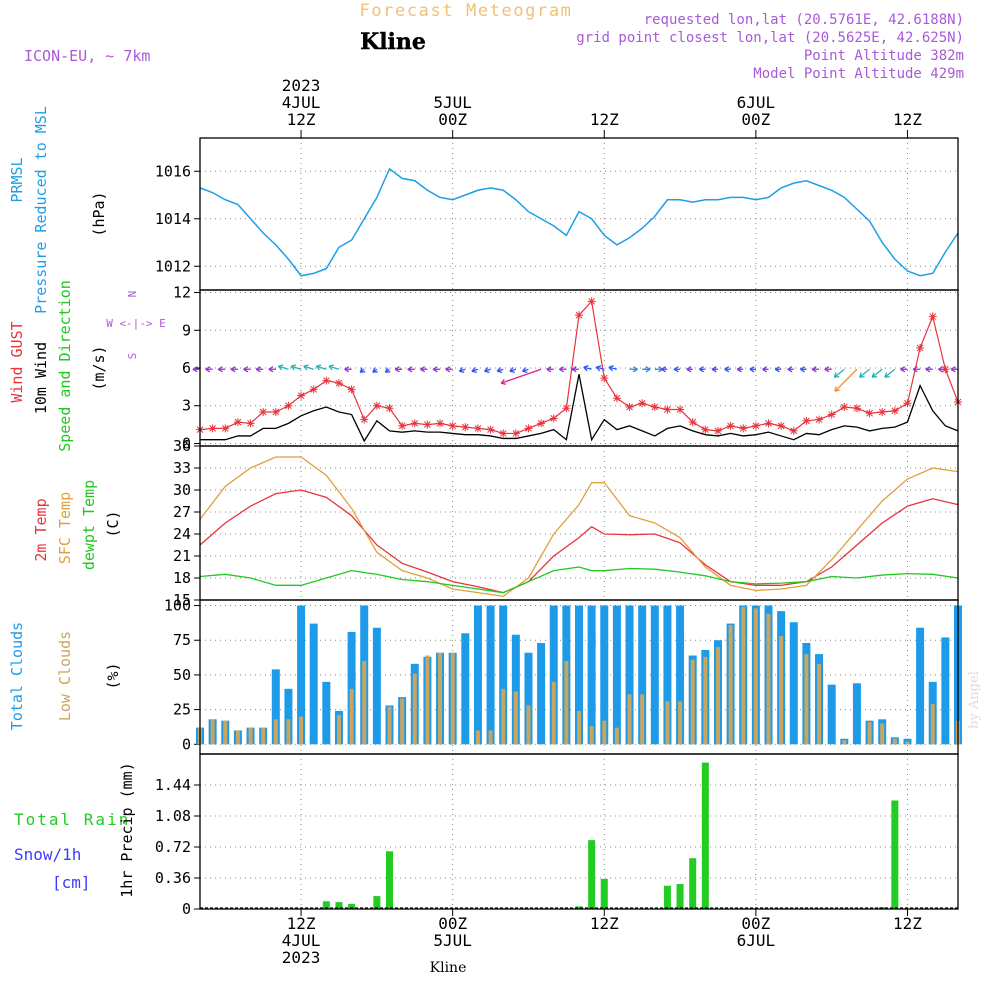 This screenshot has height=1000, width=1000. Describe the element at coordinates (173, 785) in the screenshot. I see `y-tick-label: 1.44` at that location.